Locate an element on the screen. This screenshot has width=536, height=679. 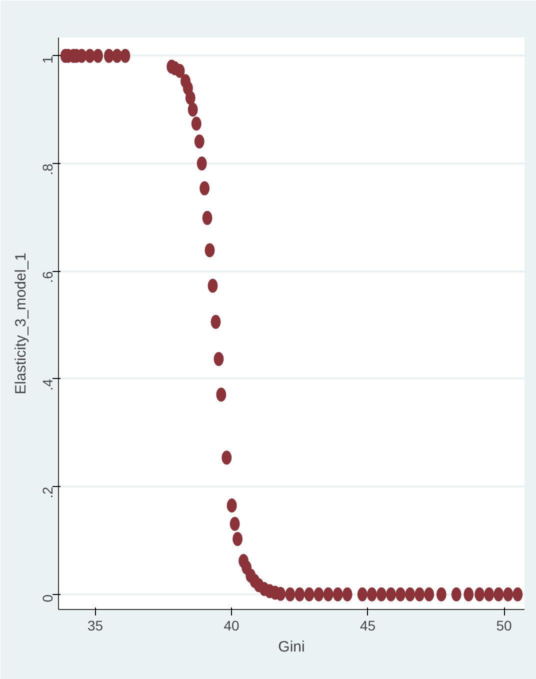
x-tick-label: 40 is located at coordinates (232, 626).